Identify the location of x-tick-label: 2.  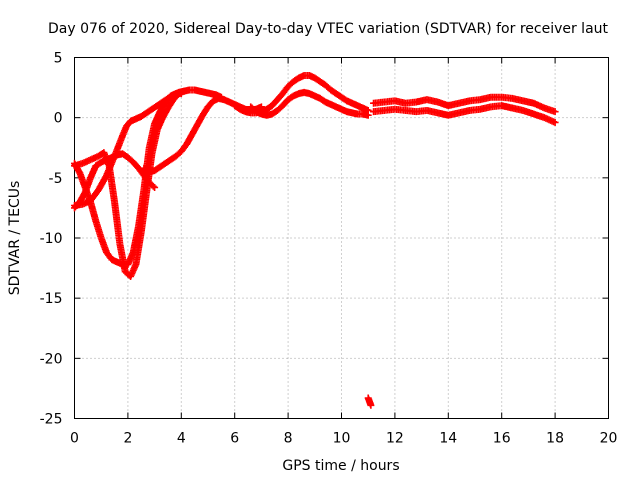
(127, 439).